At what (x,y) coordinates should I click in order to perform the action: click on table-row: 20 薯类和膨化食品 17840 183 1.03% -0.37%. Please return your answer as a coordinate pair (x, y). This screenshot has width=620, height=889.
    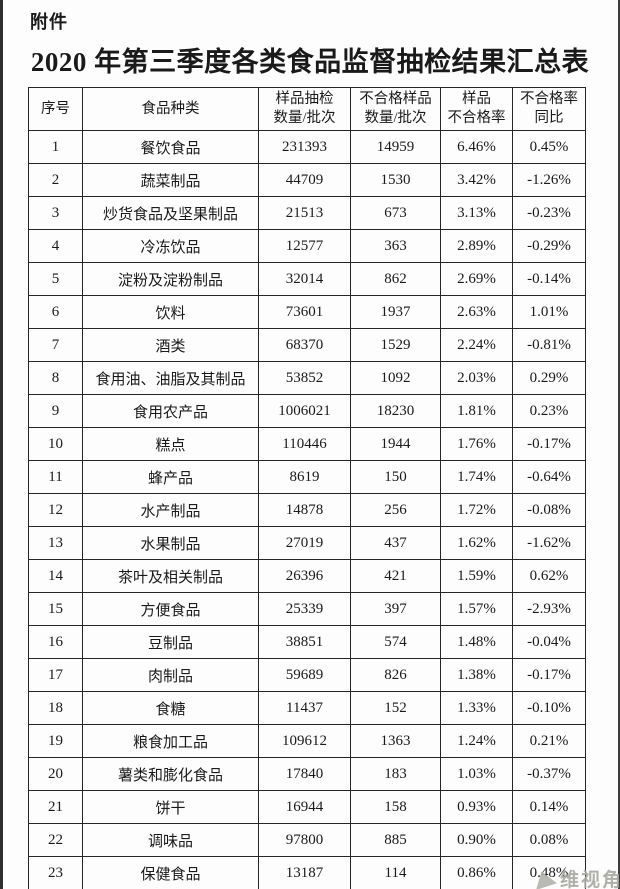
    Looking at the image, I should click on (307, 774).